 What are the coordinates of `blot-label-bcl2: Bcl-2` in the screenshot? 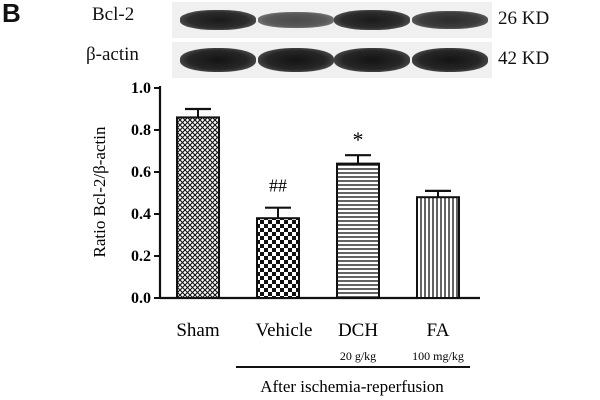 It's located at (113, 14).